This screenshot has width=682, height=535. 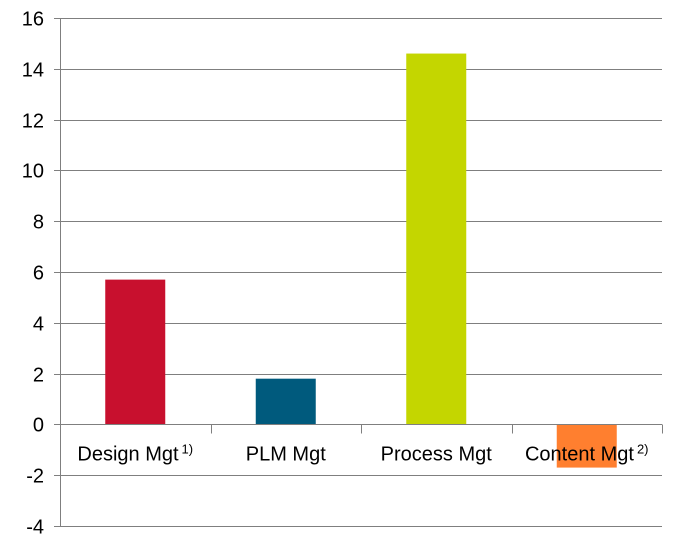 I want to click on category-label: Design Mgt 1), so click(x=135, y=454).